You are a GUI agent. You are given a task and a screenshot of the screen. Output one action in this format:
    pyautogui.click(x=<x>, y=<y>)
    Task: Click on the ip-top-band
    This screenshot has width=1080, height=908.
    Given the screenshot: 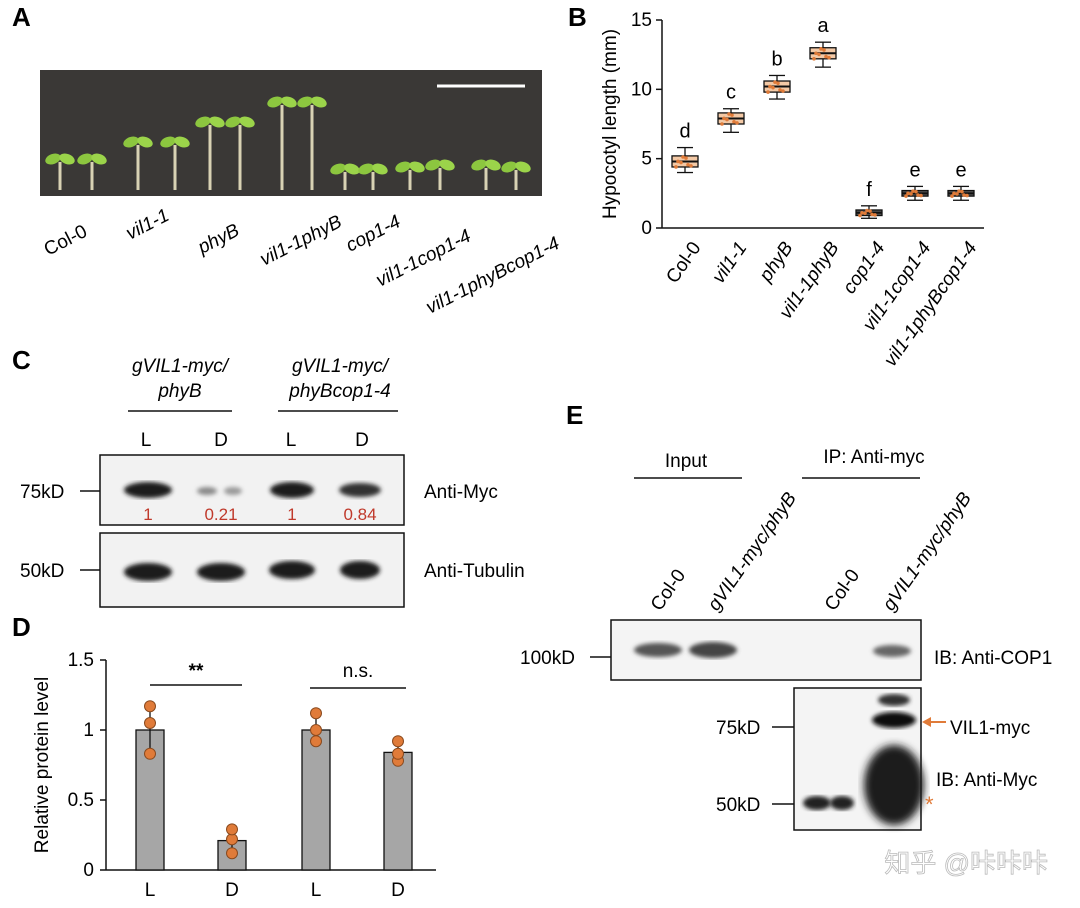 What is the action you would take?
    pyautogui.click(x=894, y=700)
    